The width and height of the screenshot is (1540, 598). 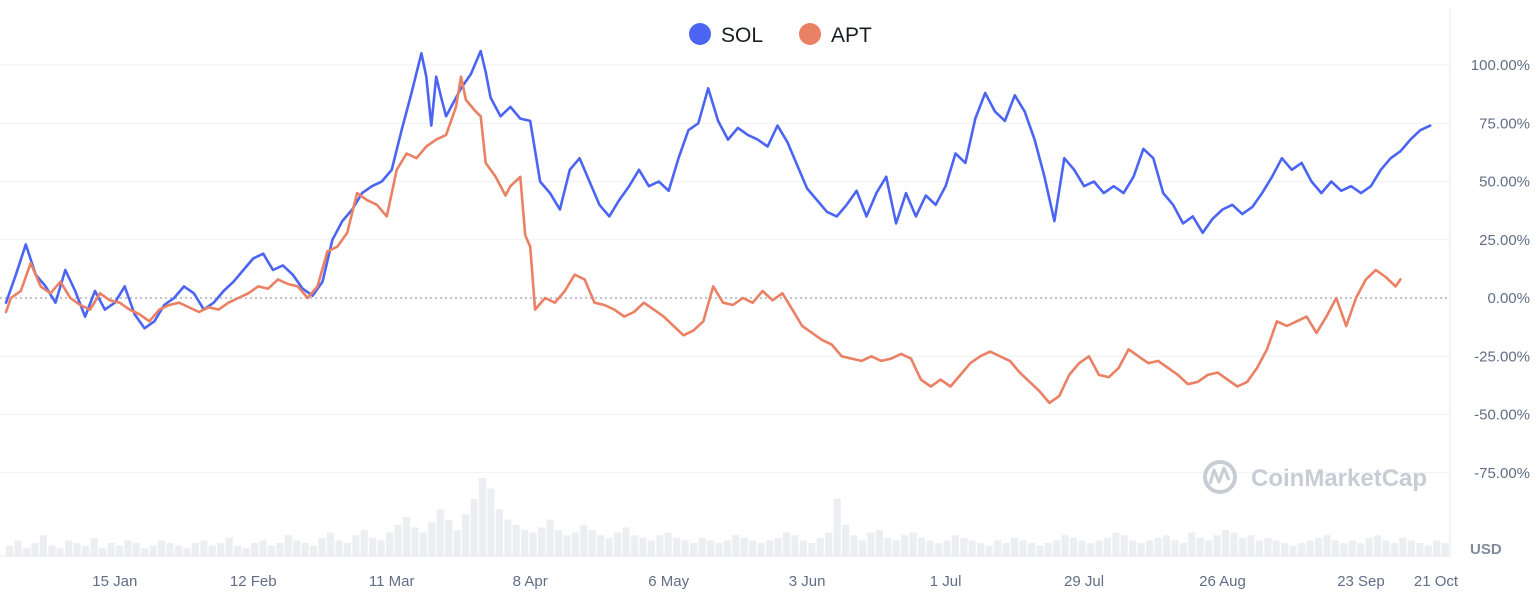 What do you see at coordinates (1486, 549) in the screenshot?
I see `currency-label: USD` at bounding box center [1486, 549].